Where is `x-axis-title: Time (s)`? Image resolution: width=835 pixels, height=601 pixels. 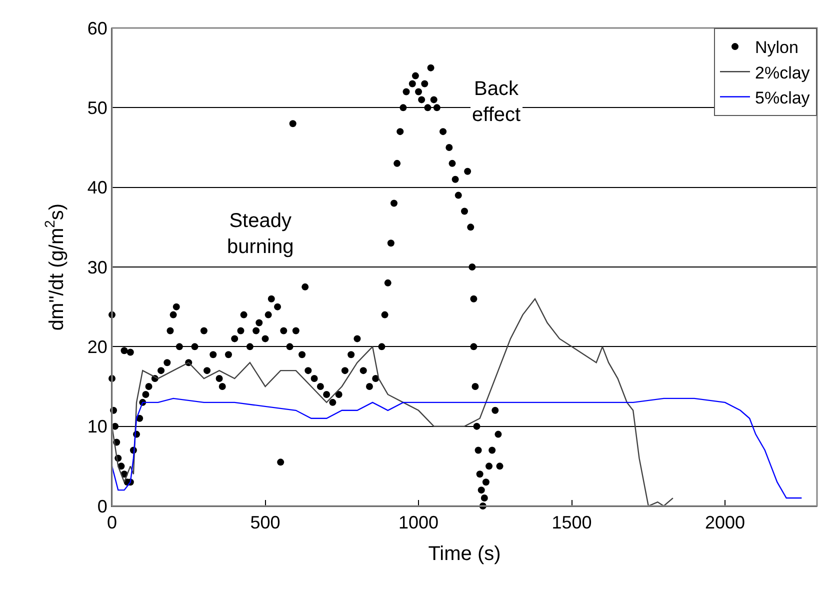
x-axis-title: Time (s) is located at coordinates (464, 554).